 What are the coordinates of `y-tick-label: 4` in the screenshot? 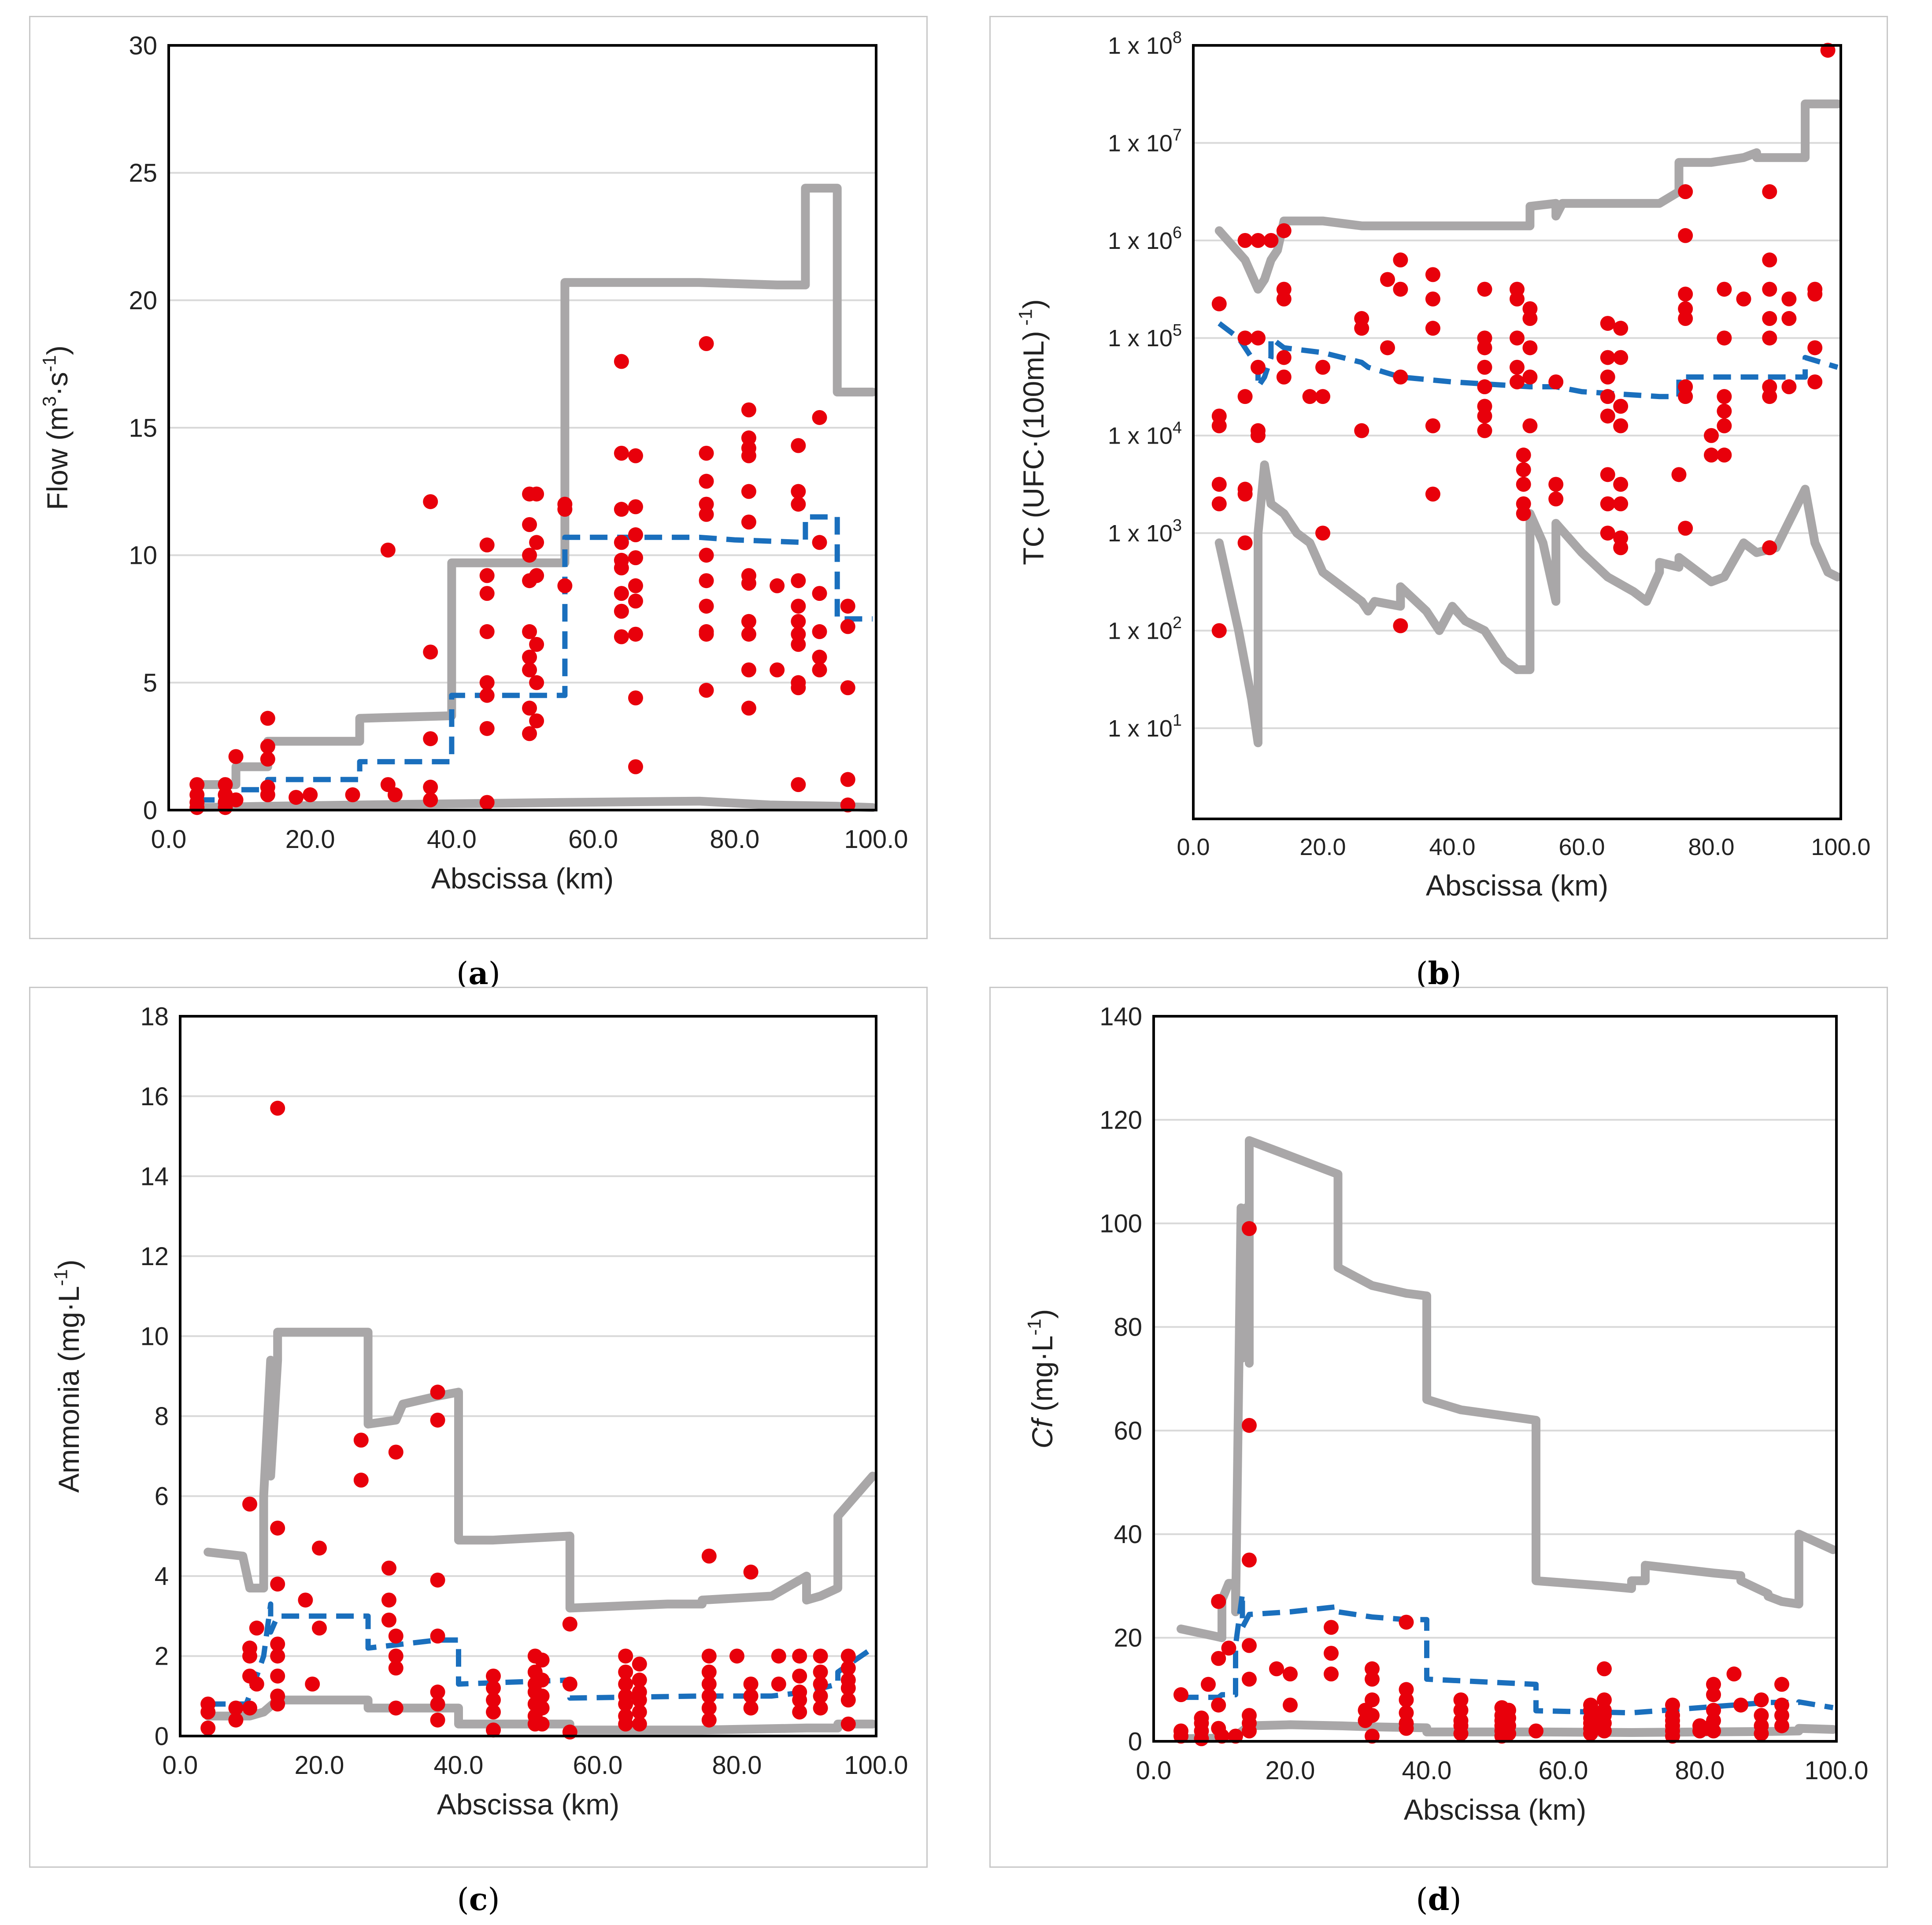 It's located at (162, 1576).